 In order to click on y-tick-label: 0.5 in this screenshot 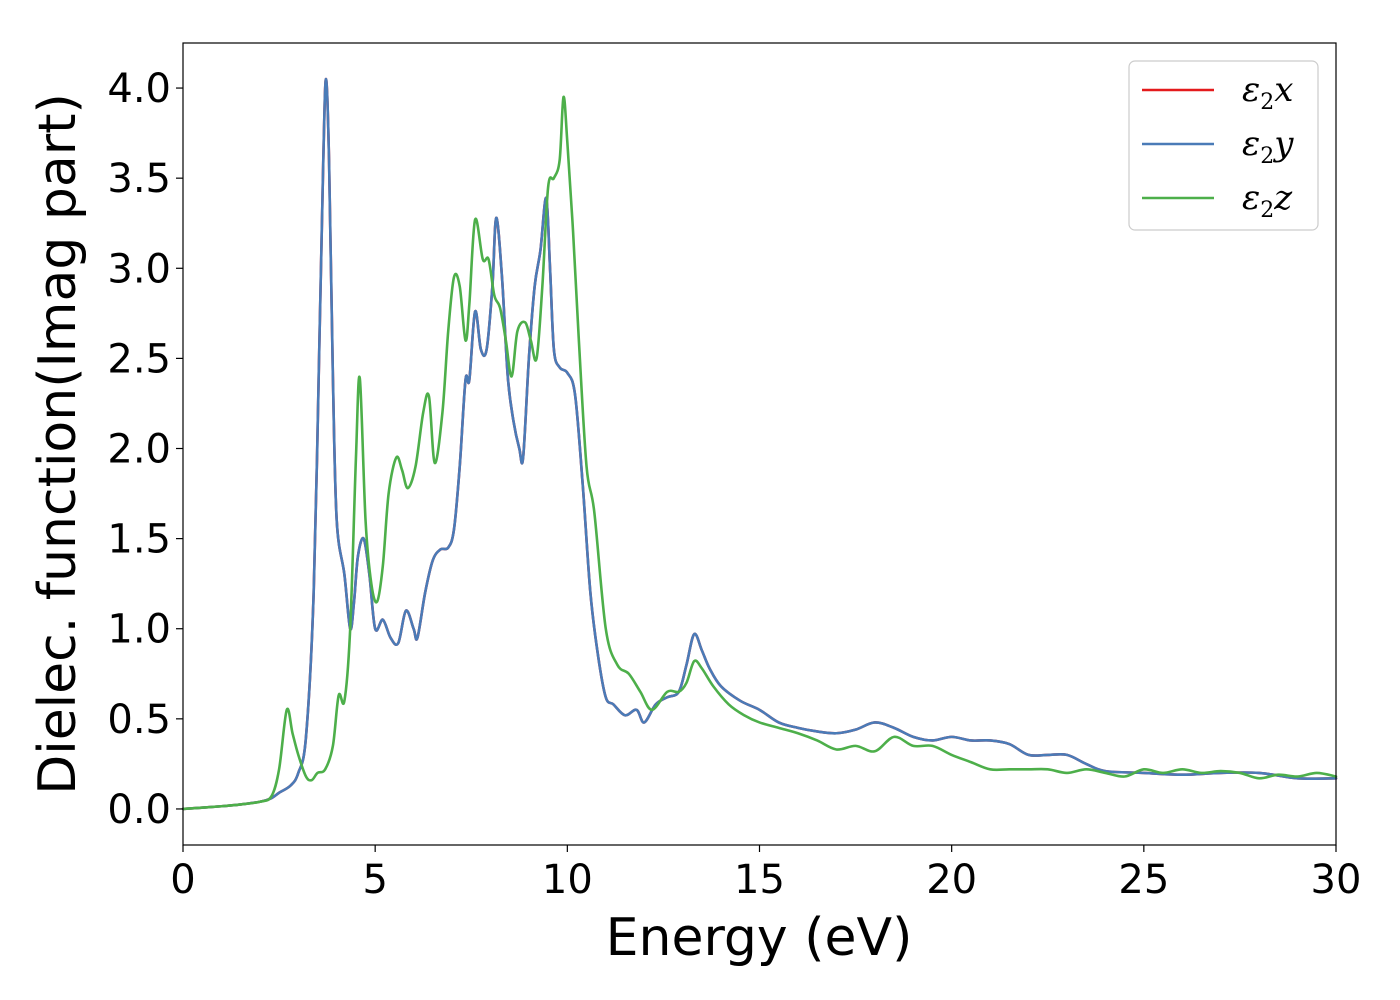, I will do `click(139, 720)`.